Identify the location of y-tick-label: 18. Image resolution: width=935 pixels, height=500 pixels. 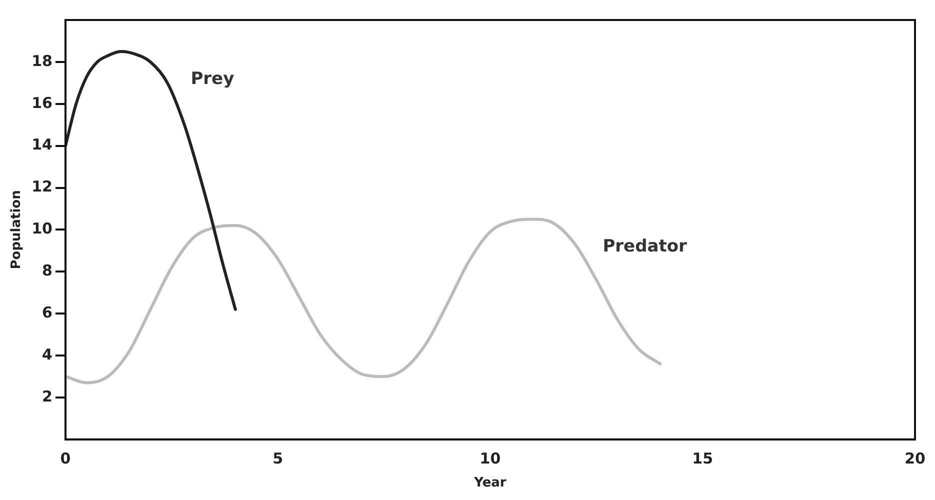
(42, 61).